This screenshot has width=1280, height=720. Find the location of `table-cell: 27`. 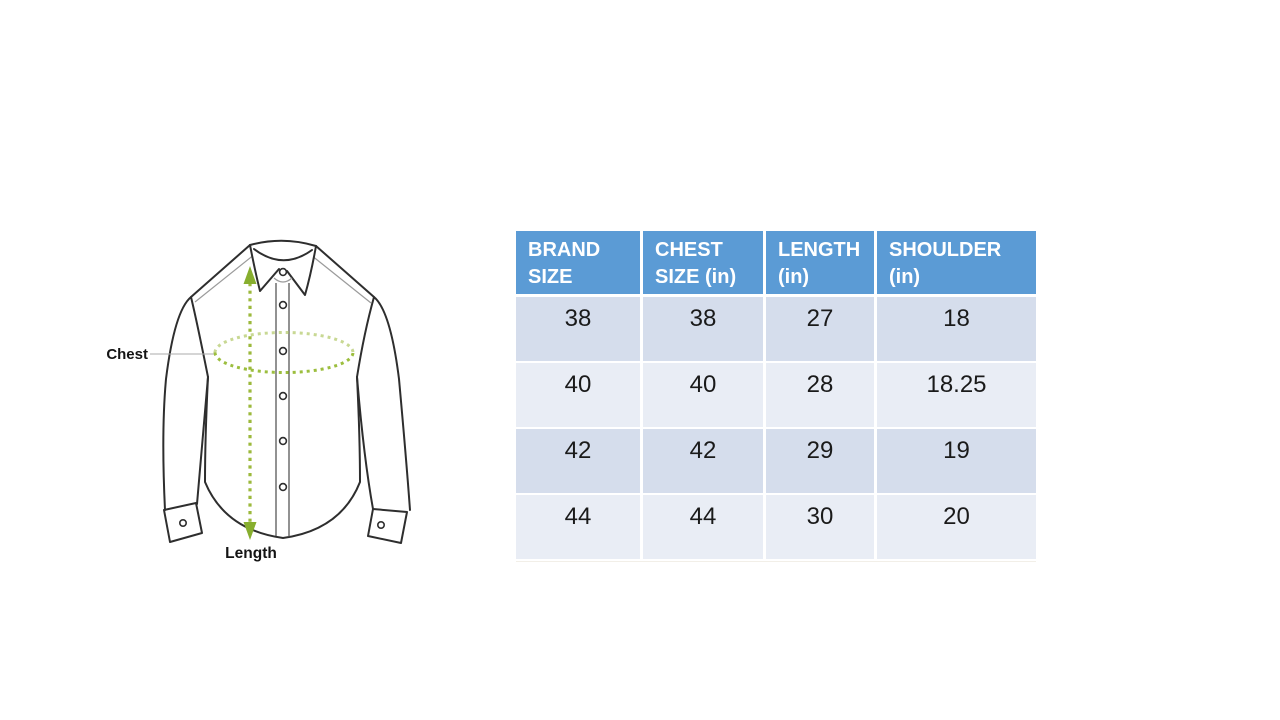

table-cell: 27 is located at coordinates (821, 330).